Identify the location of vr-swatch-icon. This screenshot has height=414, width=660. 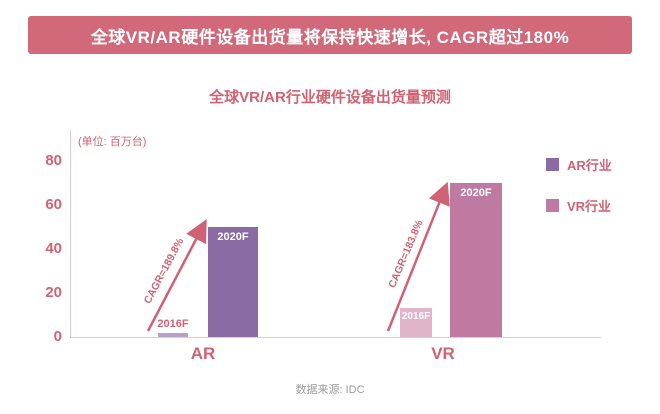
(552, 205).